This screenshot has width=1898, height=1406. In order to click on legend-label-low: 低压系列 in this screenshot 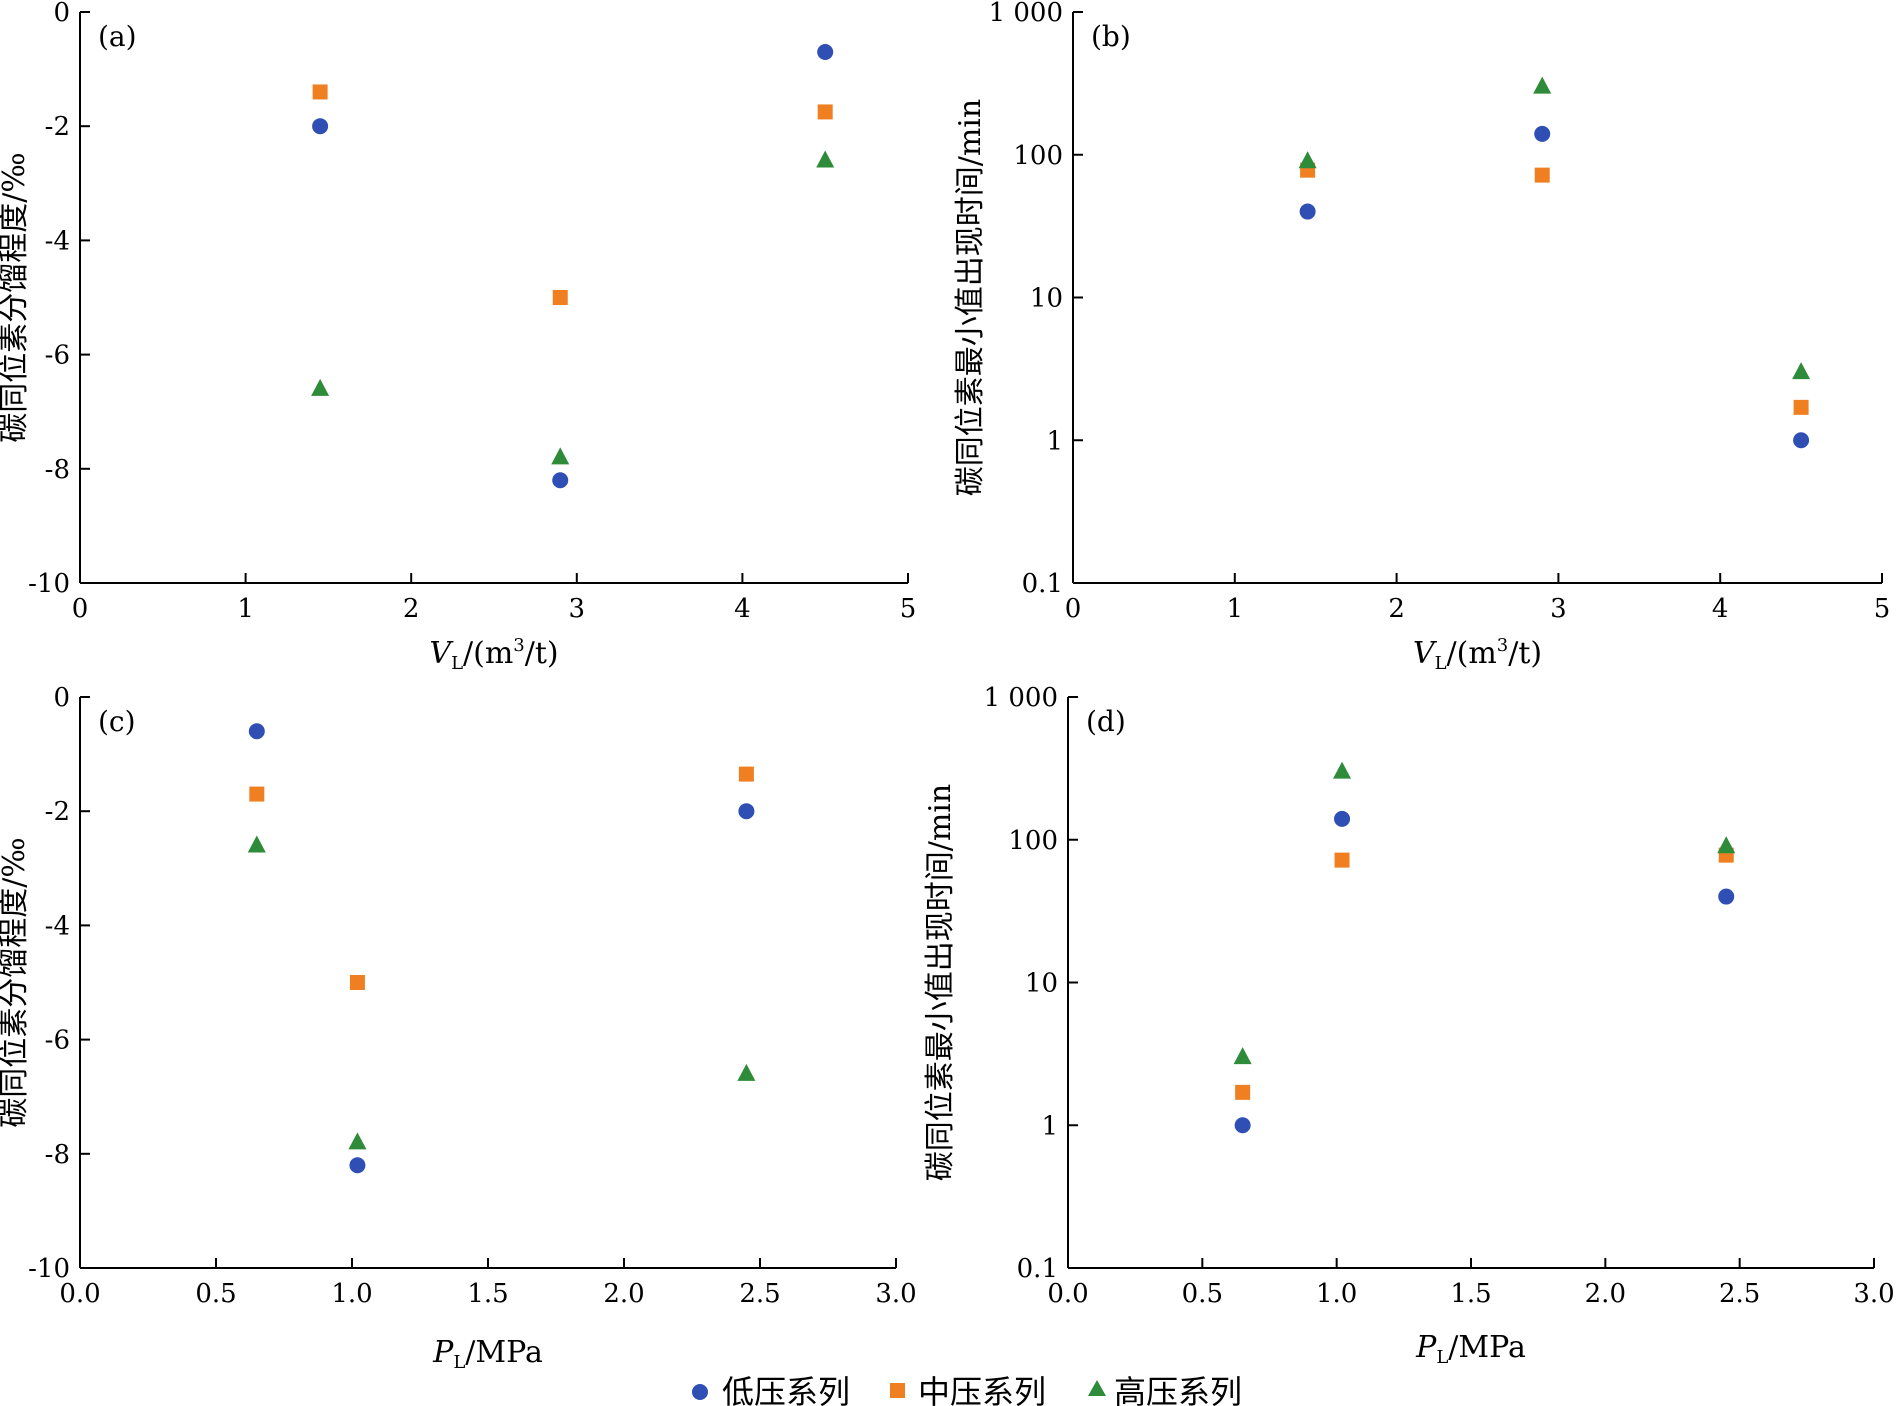, I will do `click(786, 1389)`.